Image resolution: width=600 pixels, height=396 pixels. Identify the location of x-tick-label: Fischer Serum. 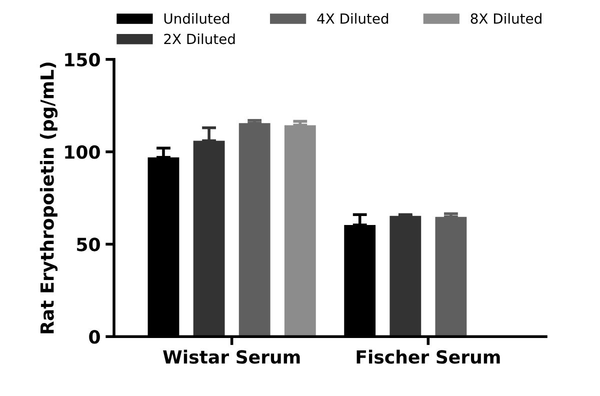
(428, 357).